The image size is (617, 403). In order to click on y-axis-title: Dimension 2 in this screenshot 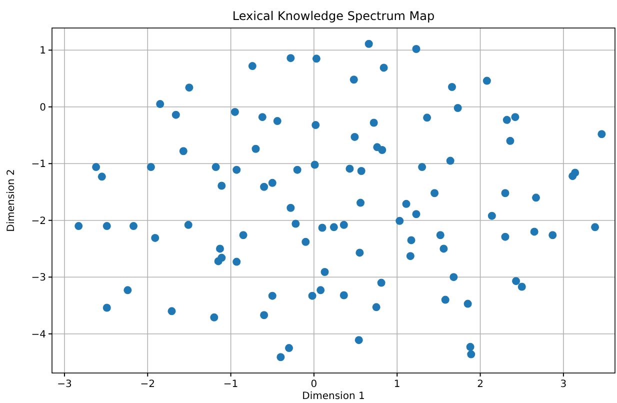, I will do `click(11, 200)`.